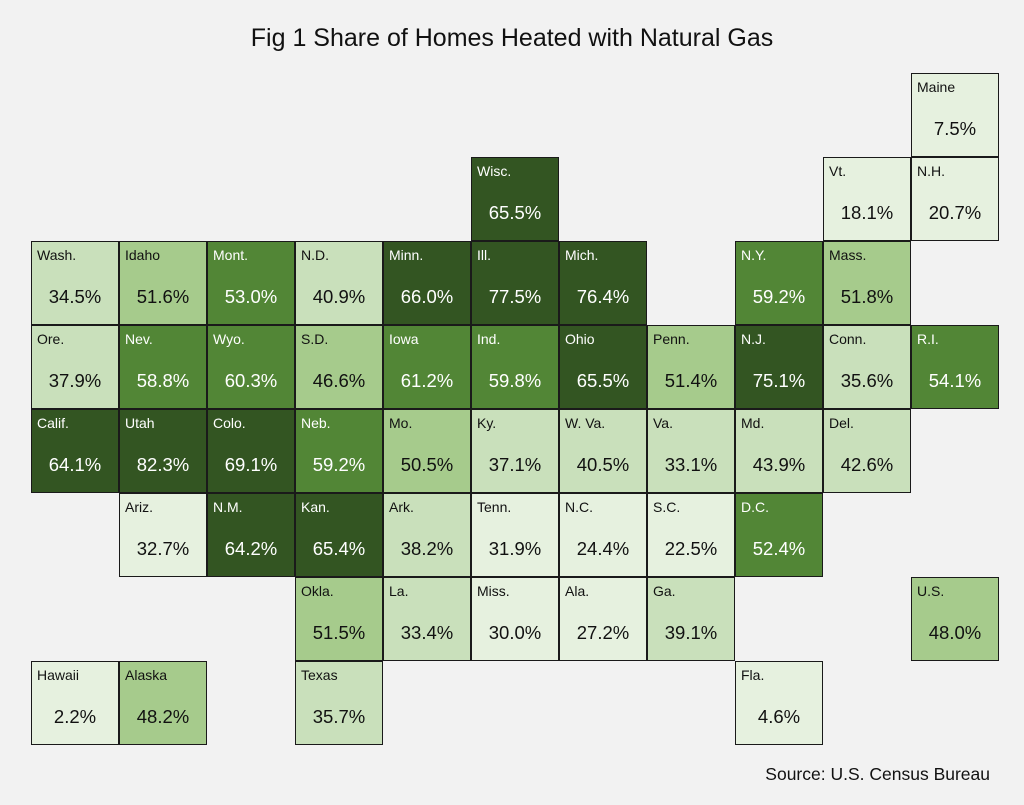 This screenshot has width=1024, height=805. I want to click on state-tile: Ala. 27.2%, so click(603, 619).